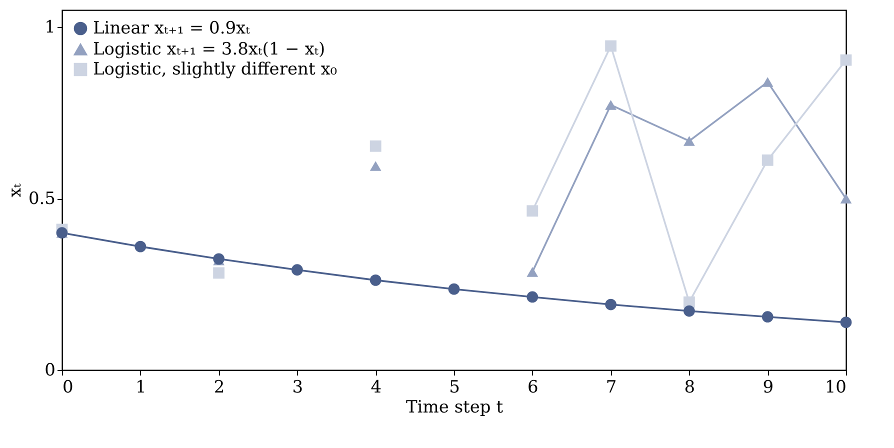 This screenshot has height=448, width=894. I want to click on y-tick-label: 0, so click(50, 370).